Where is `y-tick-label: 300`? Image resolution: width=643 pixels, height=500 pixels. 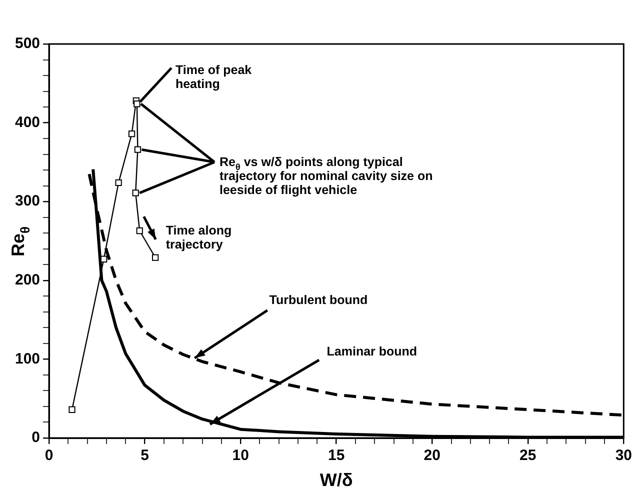 y-tick-label: 300 is located at coordinates (27, 201).